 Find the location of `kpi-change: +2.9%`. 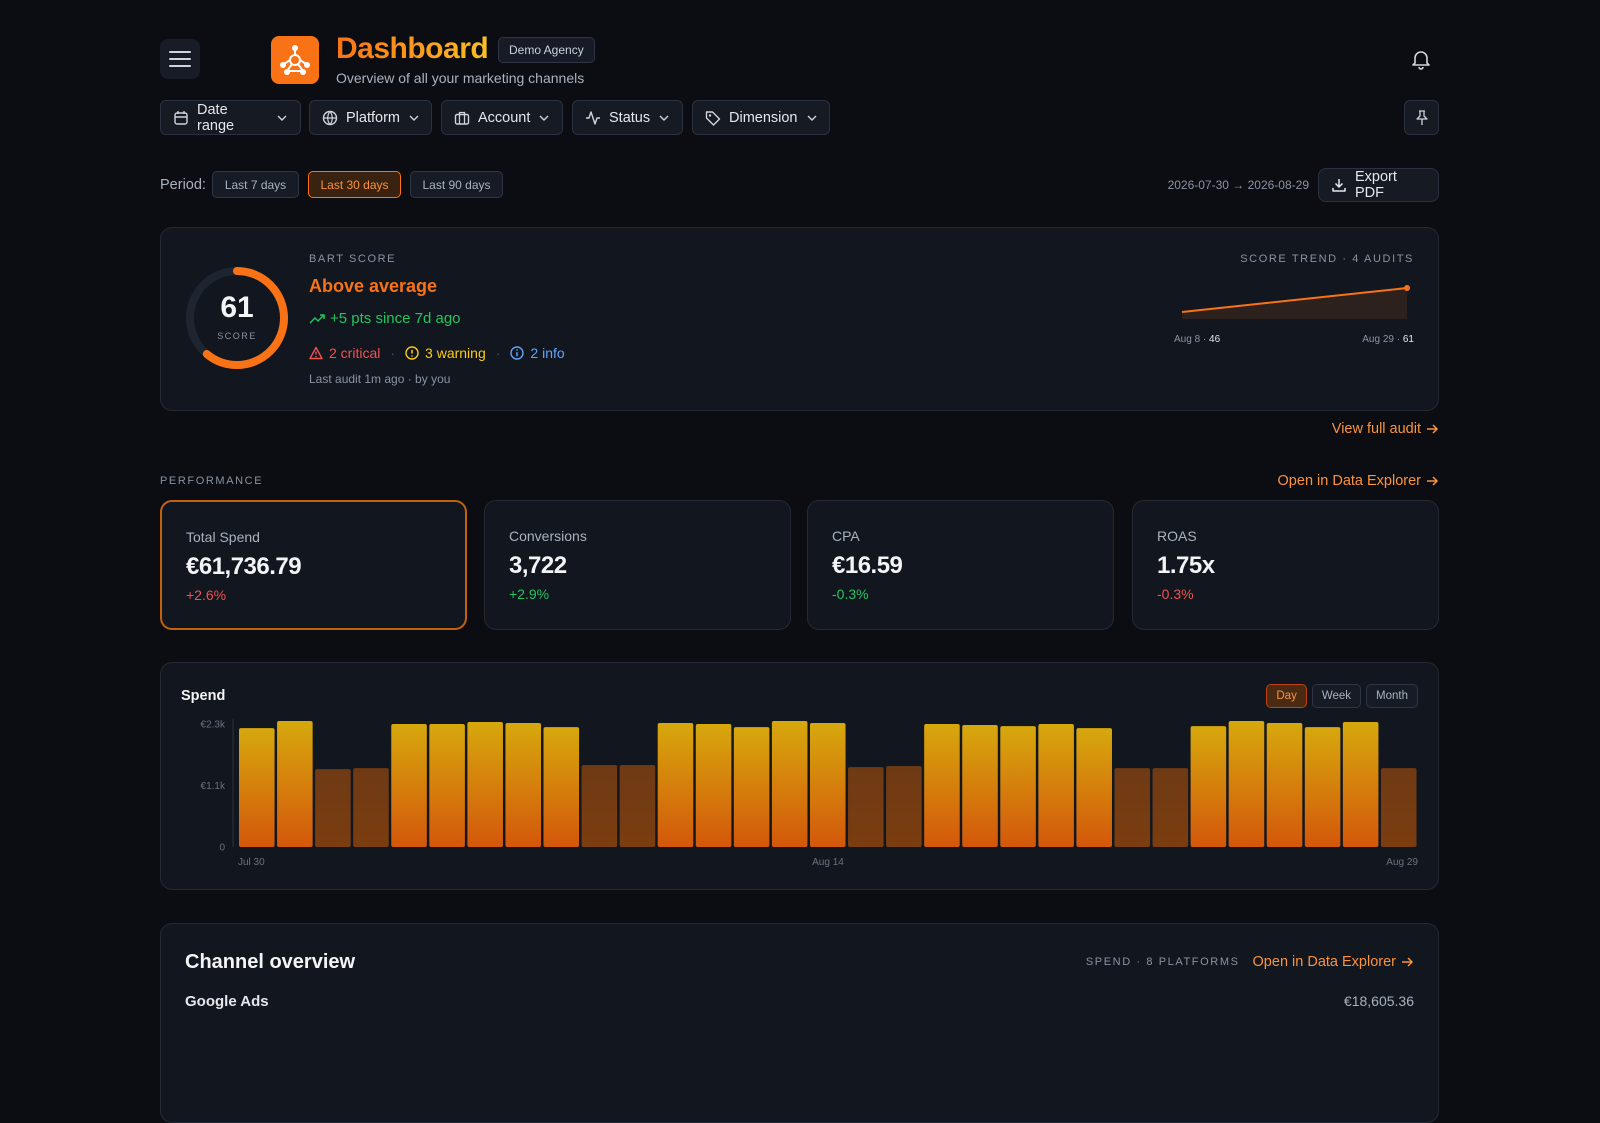

kpi-change: +2.9% is located at coordinates (529, 594).